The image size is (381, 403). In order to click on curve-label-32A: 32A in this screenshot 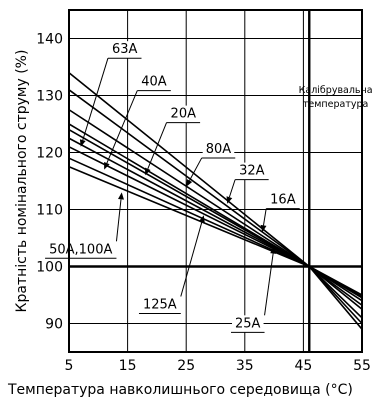, I will do `click(252, 171)`.